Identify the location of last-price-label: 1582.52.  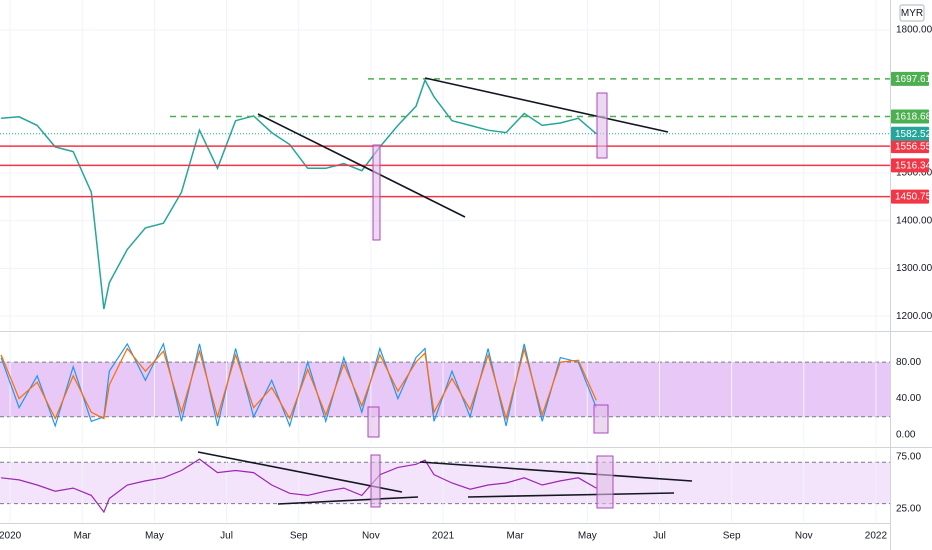
(913, 134).